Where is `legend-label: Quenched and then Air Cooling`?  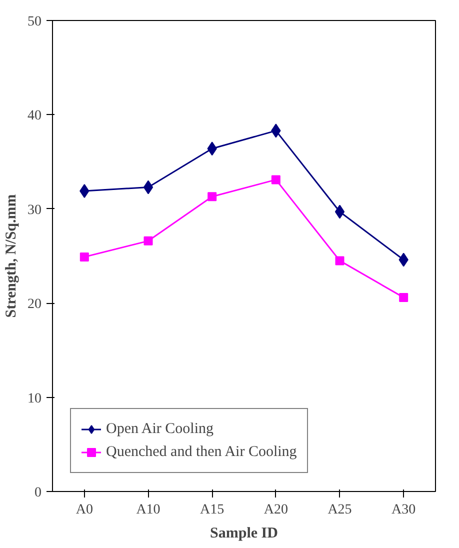
legend-label: Quenched and then Air Cooling is located at coordinates (201, 452).